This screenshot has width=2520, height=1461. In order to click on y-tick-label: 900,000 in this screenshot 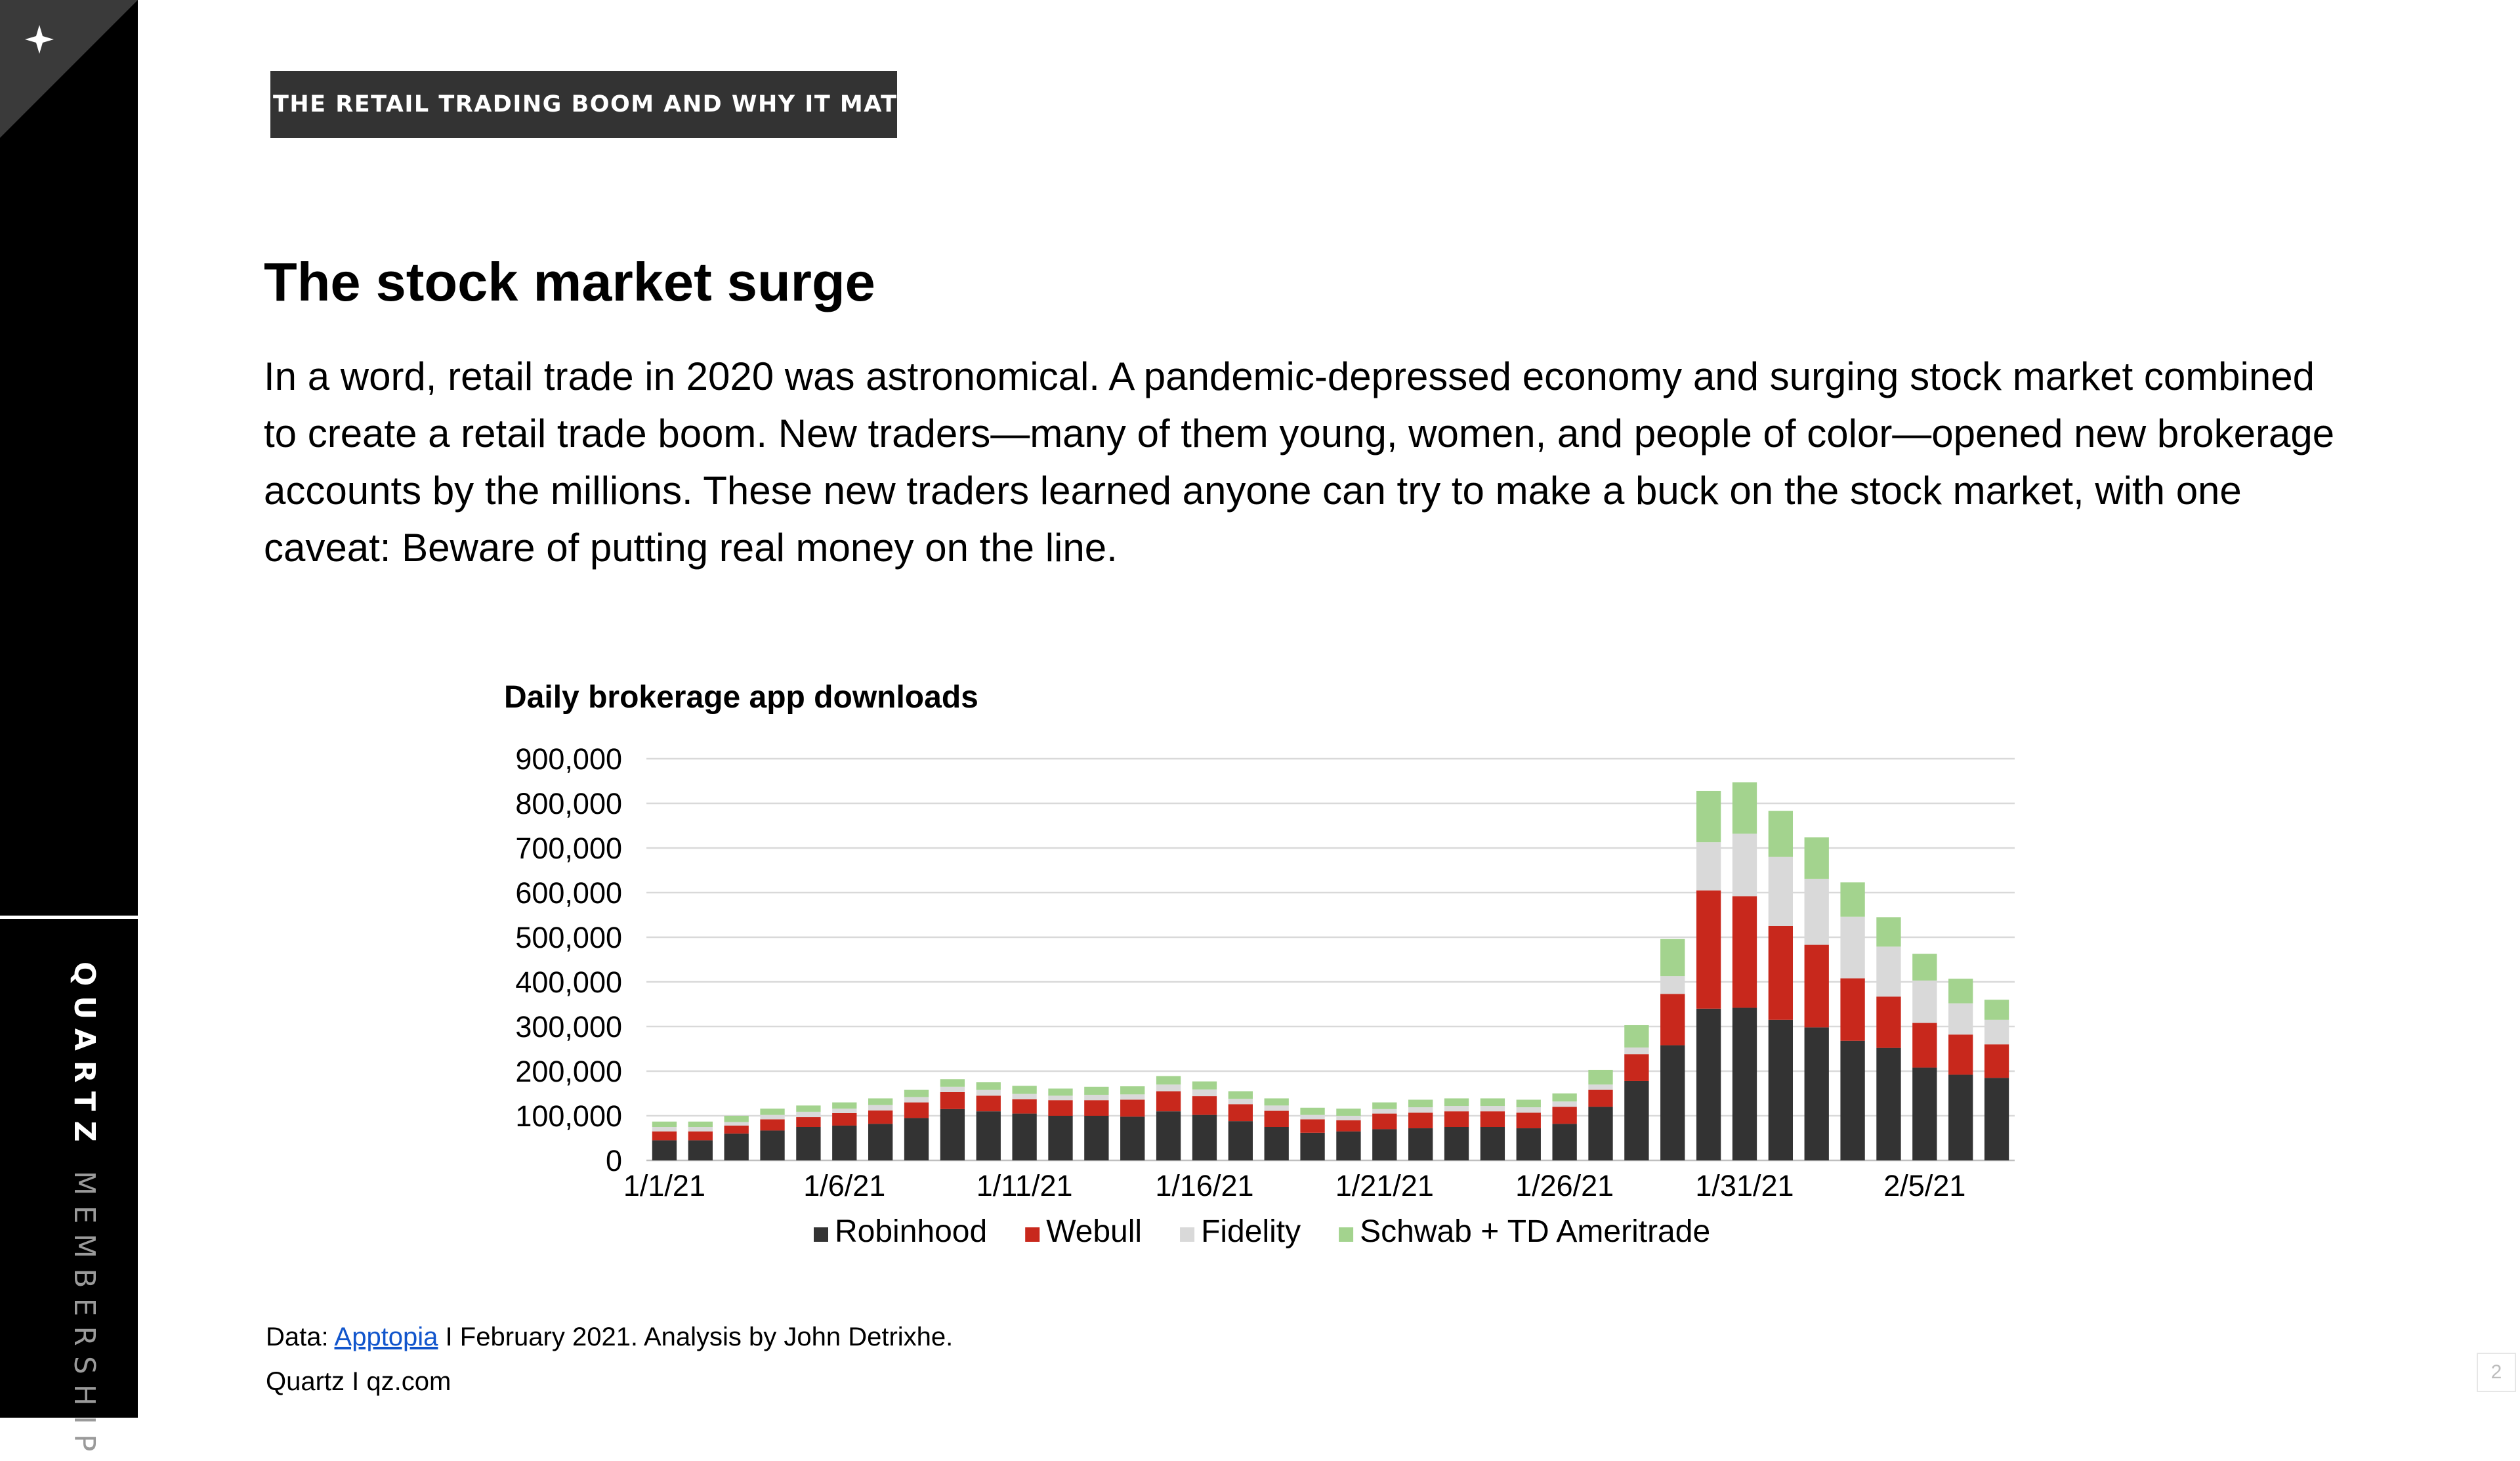, I will do `click(568, 759)`.